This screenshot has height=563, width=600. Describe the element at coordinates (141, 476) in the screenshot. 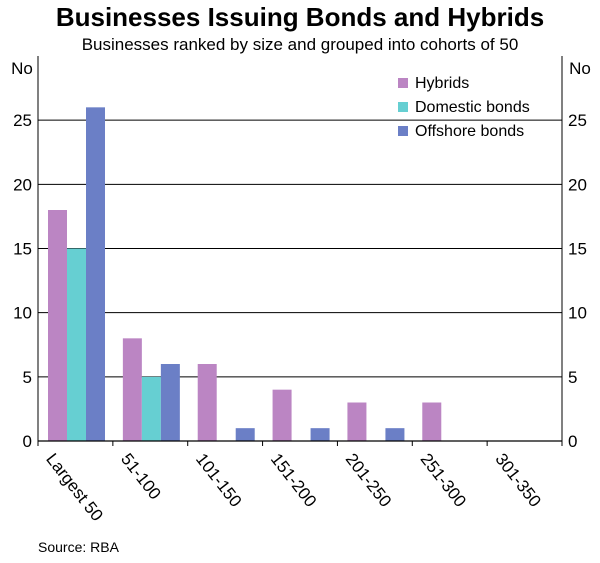

I see `x-tick-label: 51-100` at that location.